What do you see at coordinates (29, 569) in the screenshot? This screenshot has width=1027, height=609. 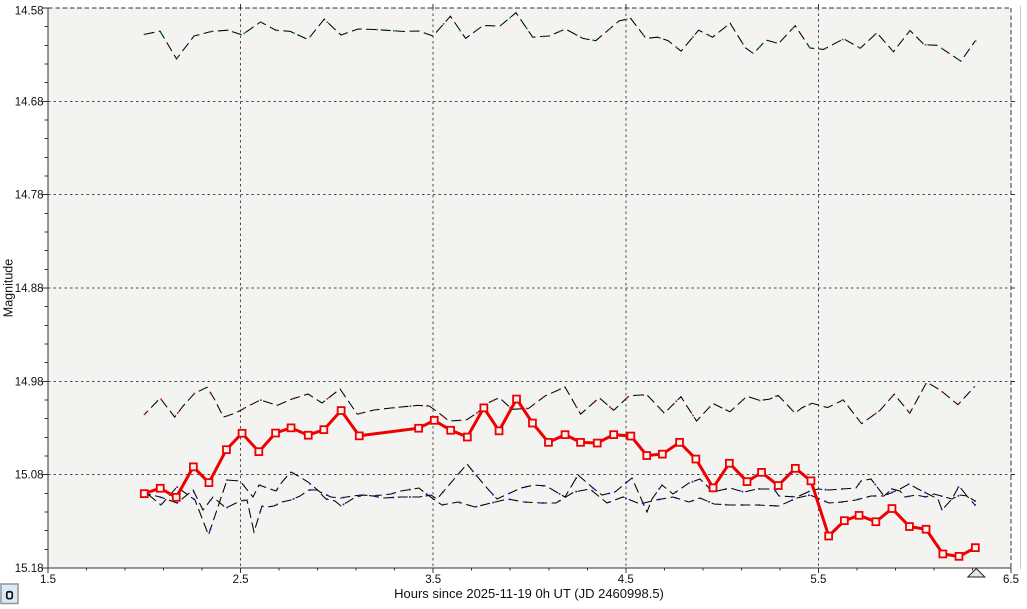 I see `svg-text: 15.18` at bounding box center [29, 569].